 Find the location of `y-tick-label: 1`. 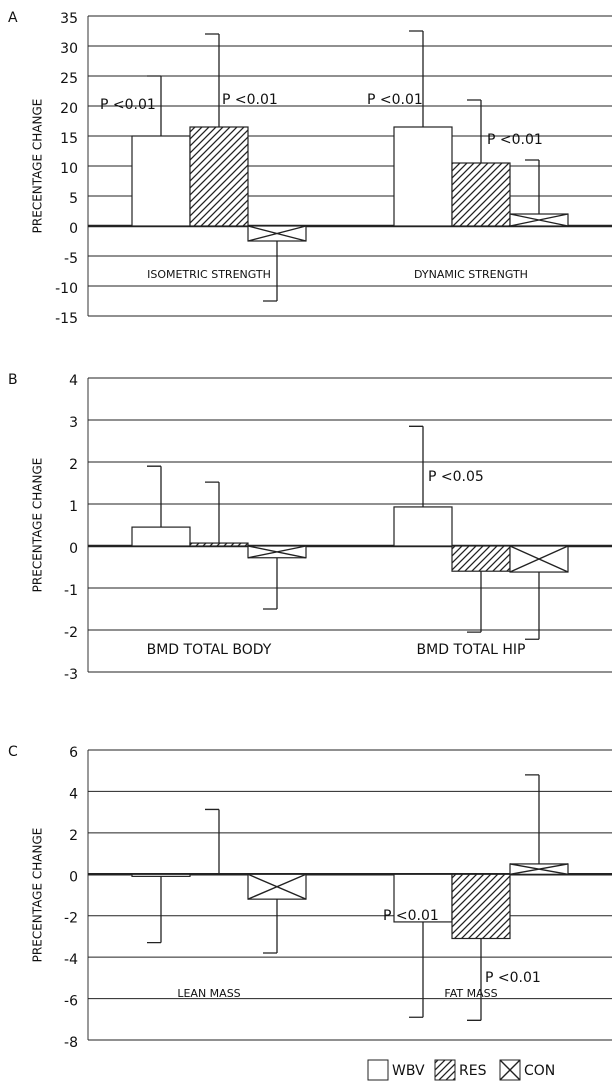

y-tick-label: 1 is located at coordinates (73, 507).